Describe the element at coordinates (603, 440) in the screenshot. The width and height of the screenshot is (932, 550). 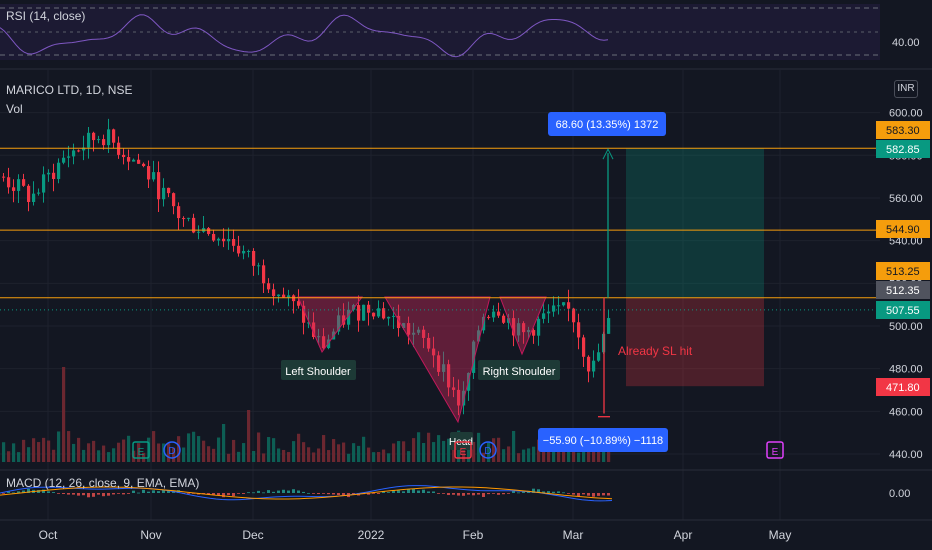
I see `down-measure-box` at that location.